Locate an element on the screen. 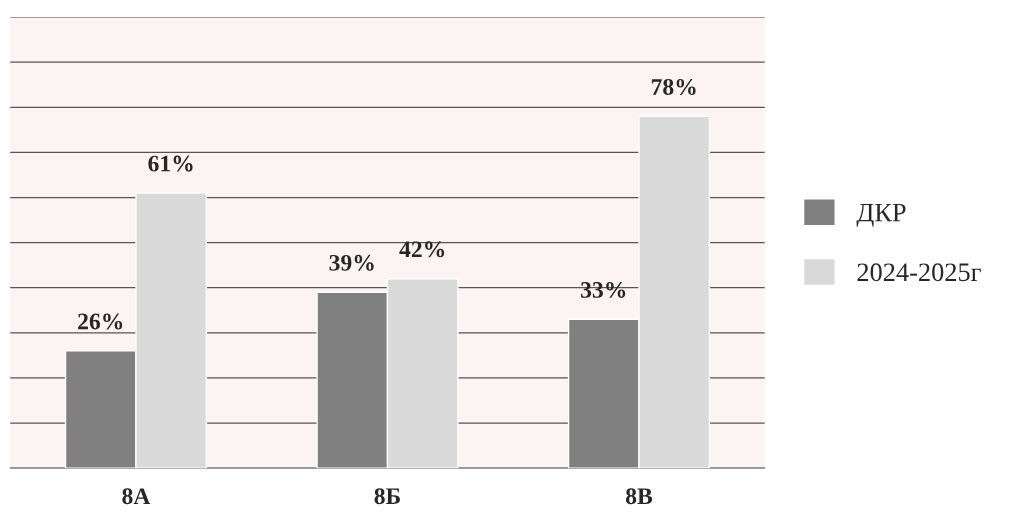 Image resolution: width=1021 pixels, height=519 pixels. data-label: 61% is located at coordinates (170, 163).